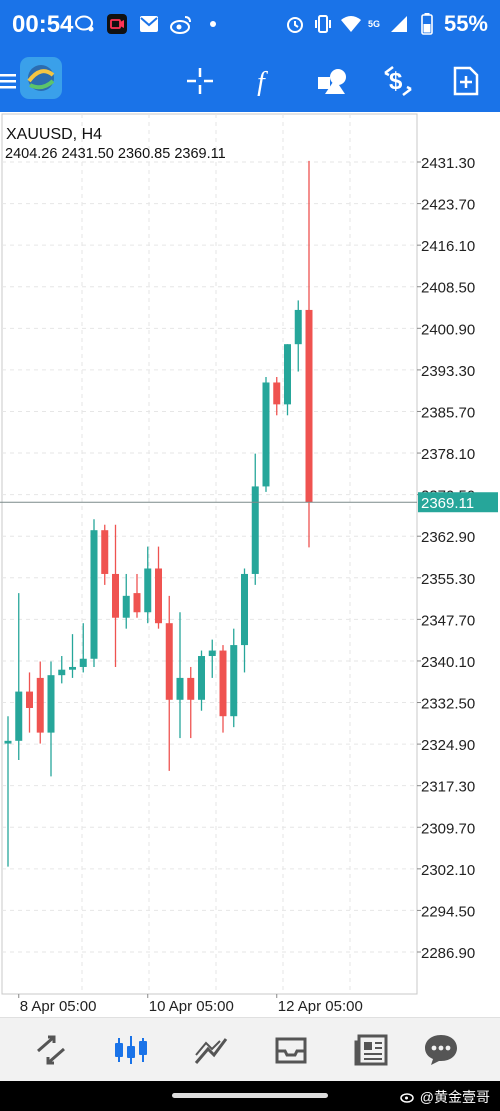 The width and height of the screenshot is (500, 1111). Describe the element at coordinates (448, 662) in the screenshot. I see `price-tick-label: 2340.10` at that location.